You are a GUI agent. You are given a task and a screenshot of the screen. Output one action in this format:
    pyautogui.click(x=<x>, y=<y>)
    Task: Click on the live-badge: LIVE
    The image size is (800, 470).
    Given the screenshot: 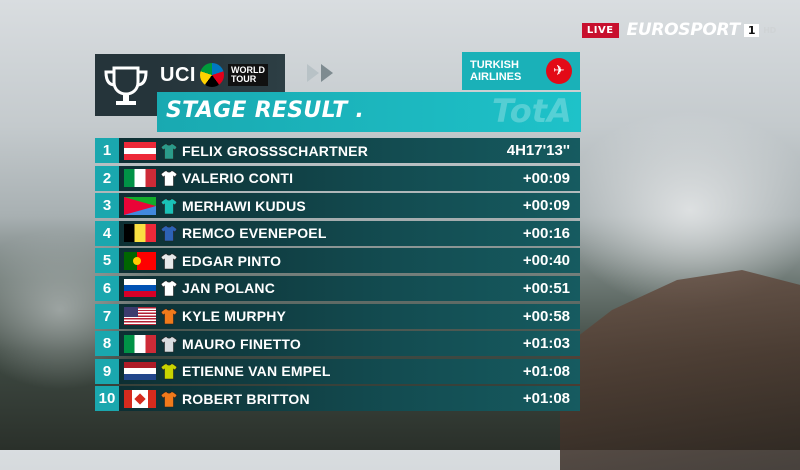 What is the action you would take?
    pyautogui.click(x=600, y=30)
    